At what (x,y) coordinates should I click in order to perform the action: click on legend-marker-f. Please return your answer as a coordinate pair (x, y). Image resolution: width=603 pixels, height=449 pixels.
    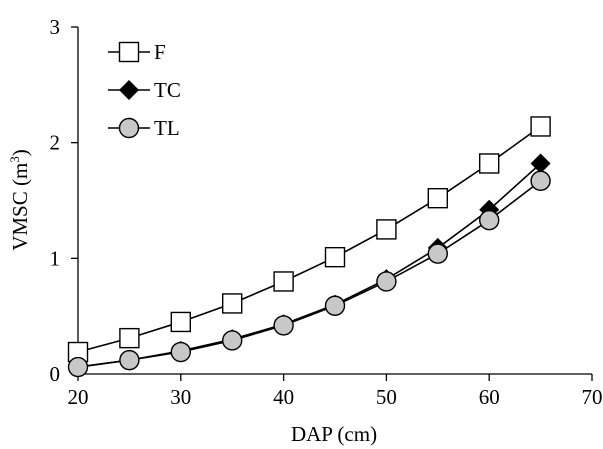
    Looking at the image, I should click on (129, 52).